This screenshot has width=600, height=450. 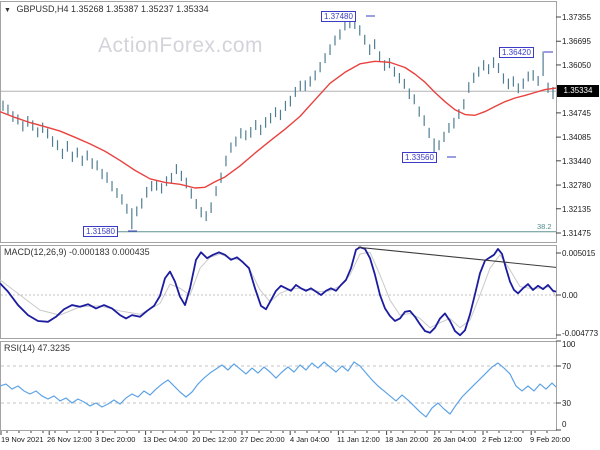 What do you see at coordinates (310, 439) in the screenshot?
I see `date-axis-label: 4 Jan 04:00` at bounding box center [310, 439].